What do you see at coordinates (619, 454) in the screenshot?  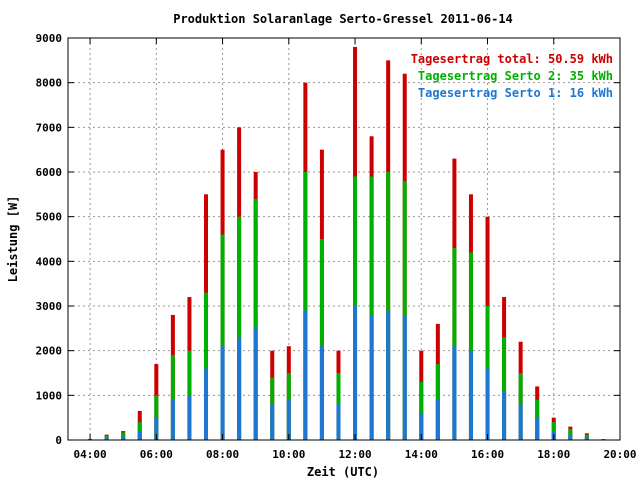 I see `x-tick-label: 20:00` at bounding box center [619, 454].